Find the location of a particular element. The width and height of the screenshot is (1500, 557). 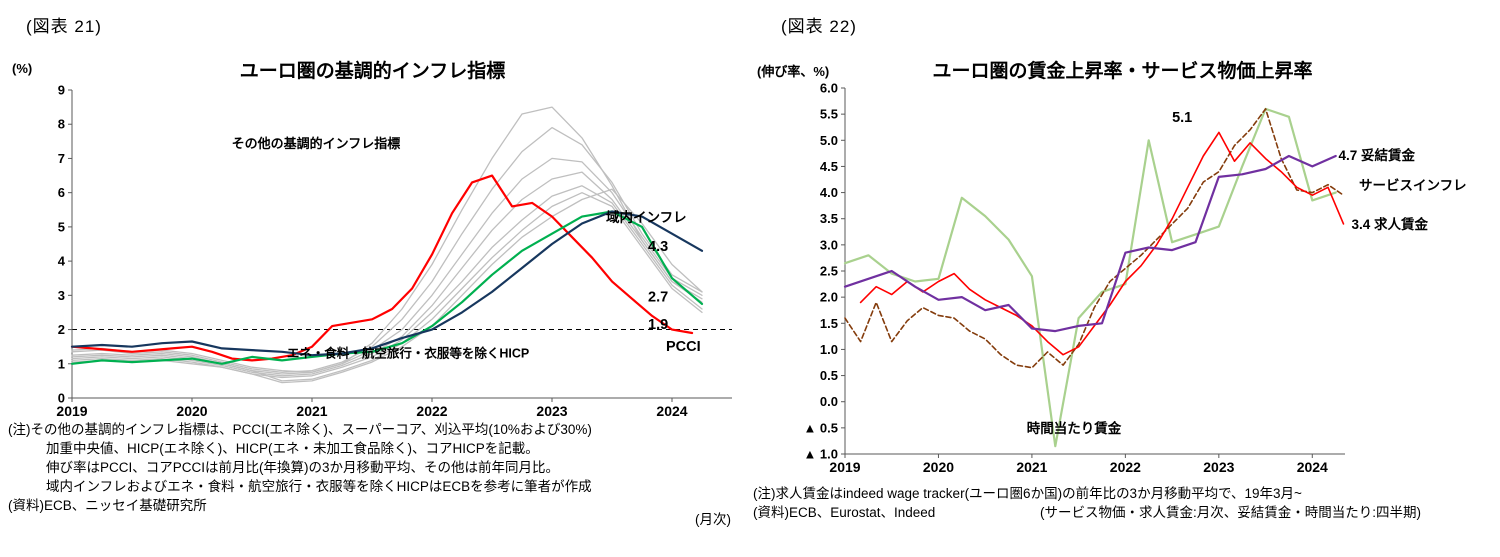

y-axis-unit-label: (伸び率、%) is located at coordinates (793, 71).